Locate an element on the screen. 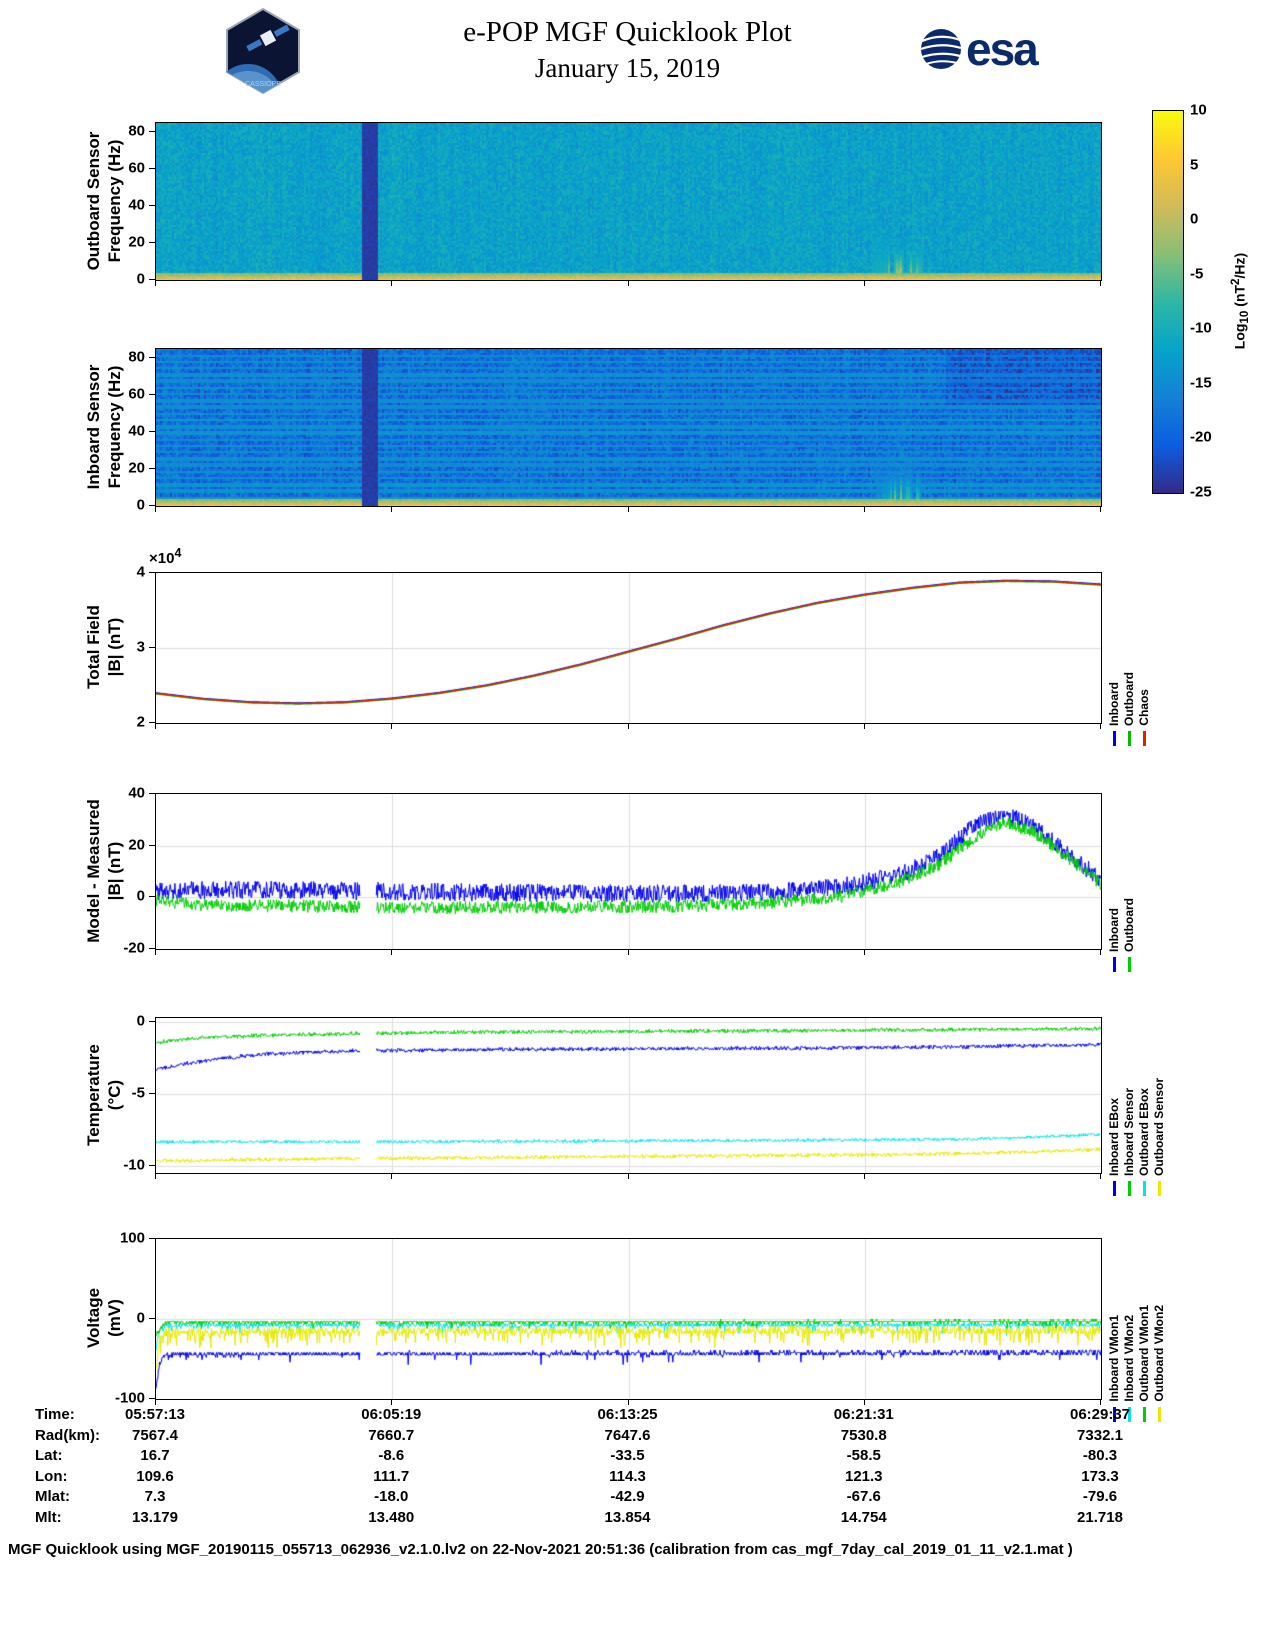 This screenshot has height=1650, width=1275. esa-logo: esa is located at coordinates (979, 49).